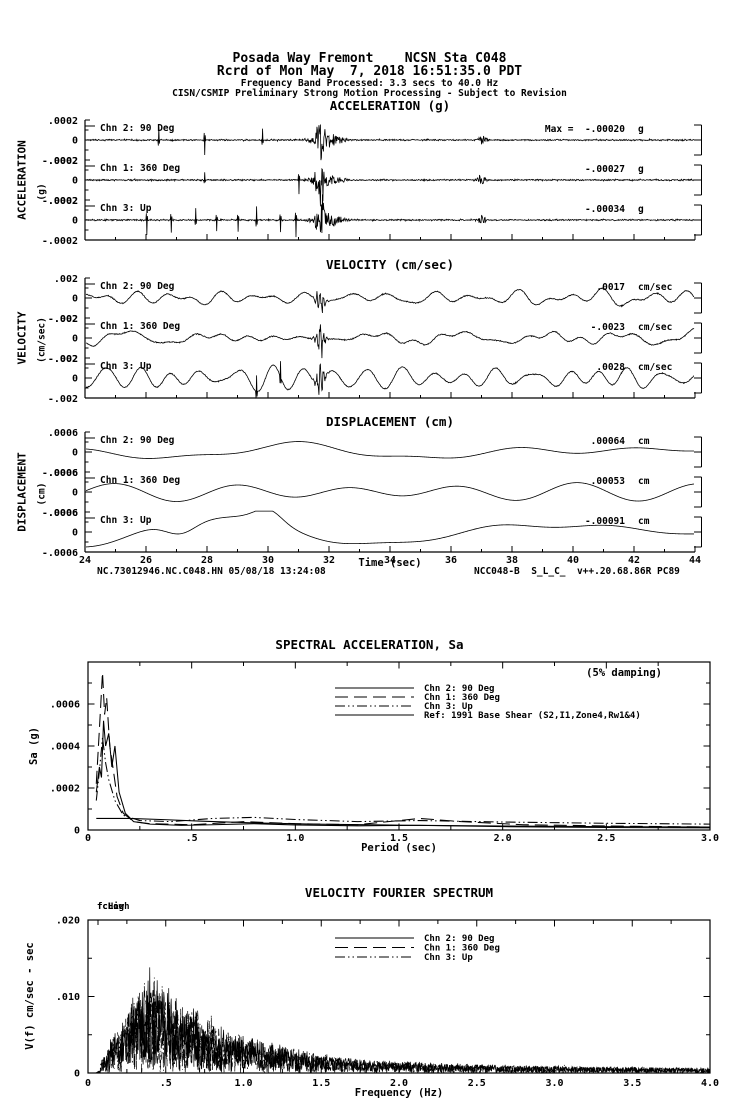  Describe the element at coordinates (610, 287) in the screenshot. I see `peak-value: .0017` at that location.